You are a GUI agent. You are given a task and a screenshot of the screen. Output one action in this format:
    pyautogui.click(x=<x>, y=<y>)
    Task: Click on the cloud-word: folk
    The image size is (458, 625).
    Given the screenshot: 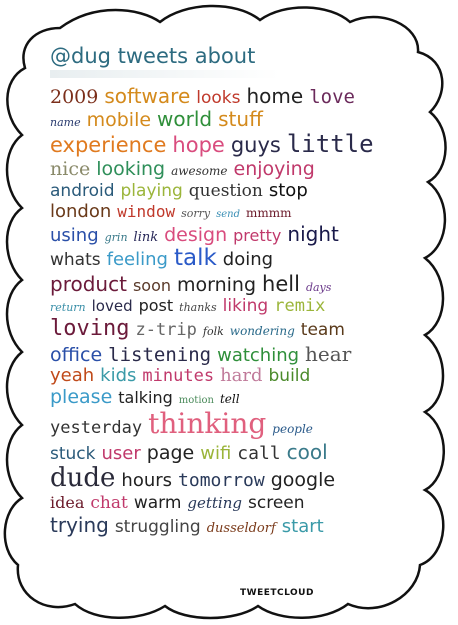 What is the action you would take?
    pyautogui.click(x=213, y=331)
    